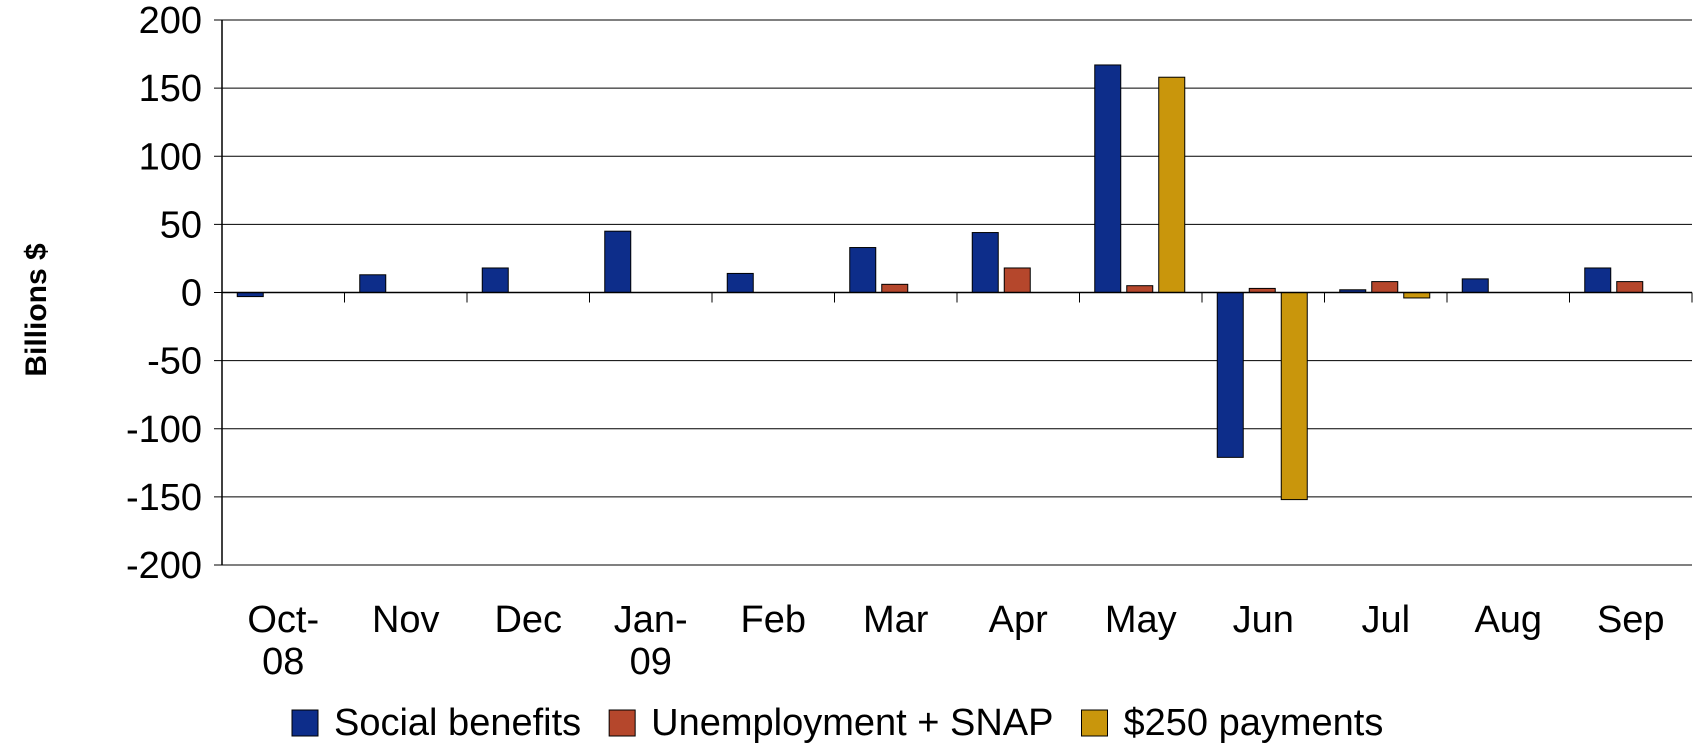 This screenshot has width=1698, height=755. What do you see at coordinates (181, 225) in the screenshot?
I see `y-tick-label: 50` at bounding box center [181, 225].